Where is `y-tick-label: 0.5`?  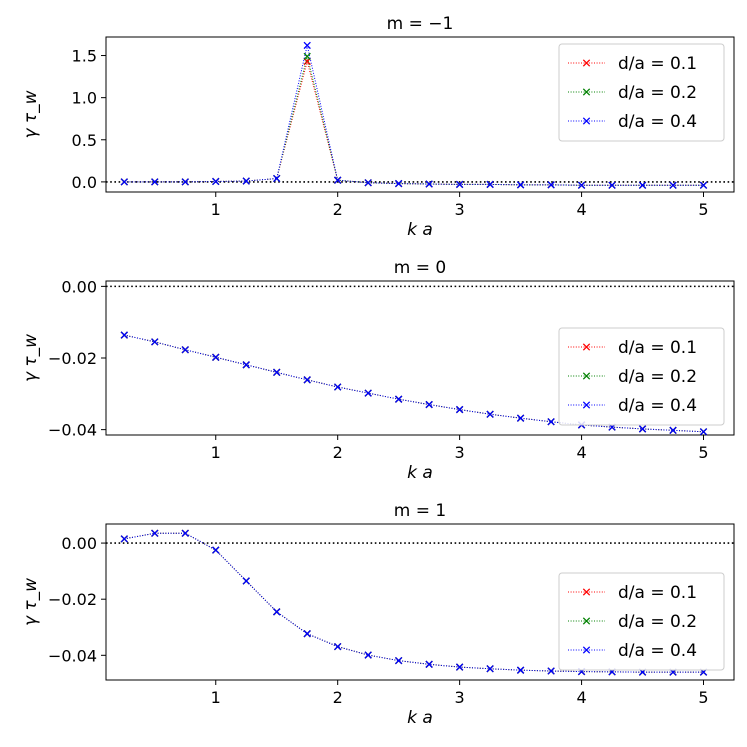
y-tick-label: 0.5 is located at coordinates (84, 140).